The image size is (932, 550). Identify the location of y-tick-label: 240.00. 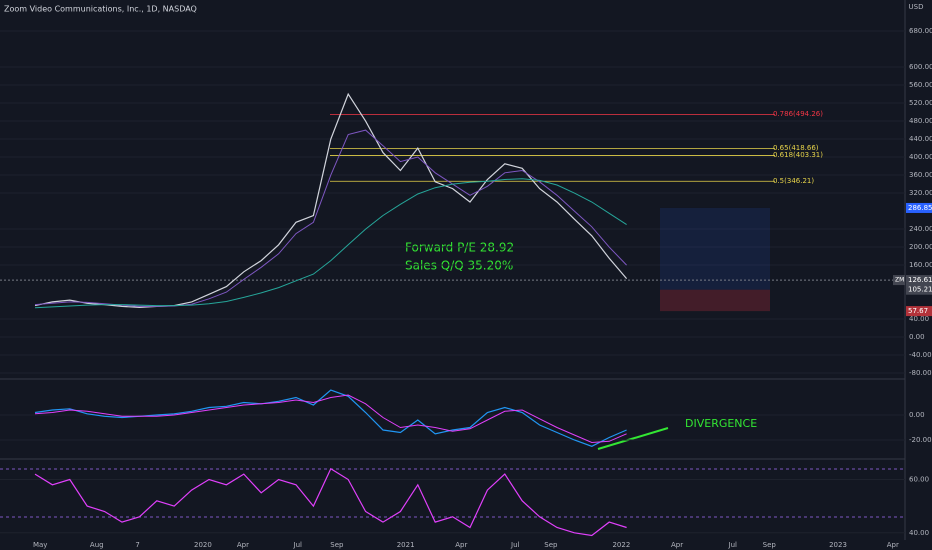
(920, 229).